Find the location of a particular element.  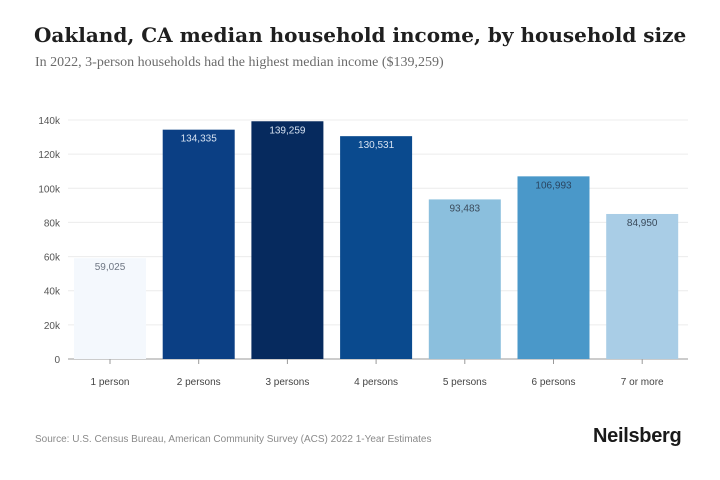

data-label: 139,259 is located at coordinates (287, 130).